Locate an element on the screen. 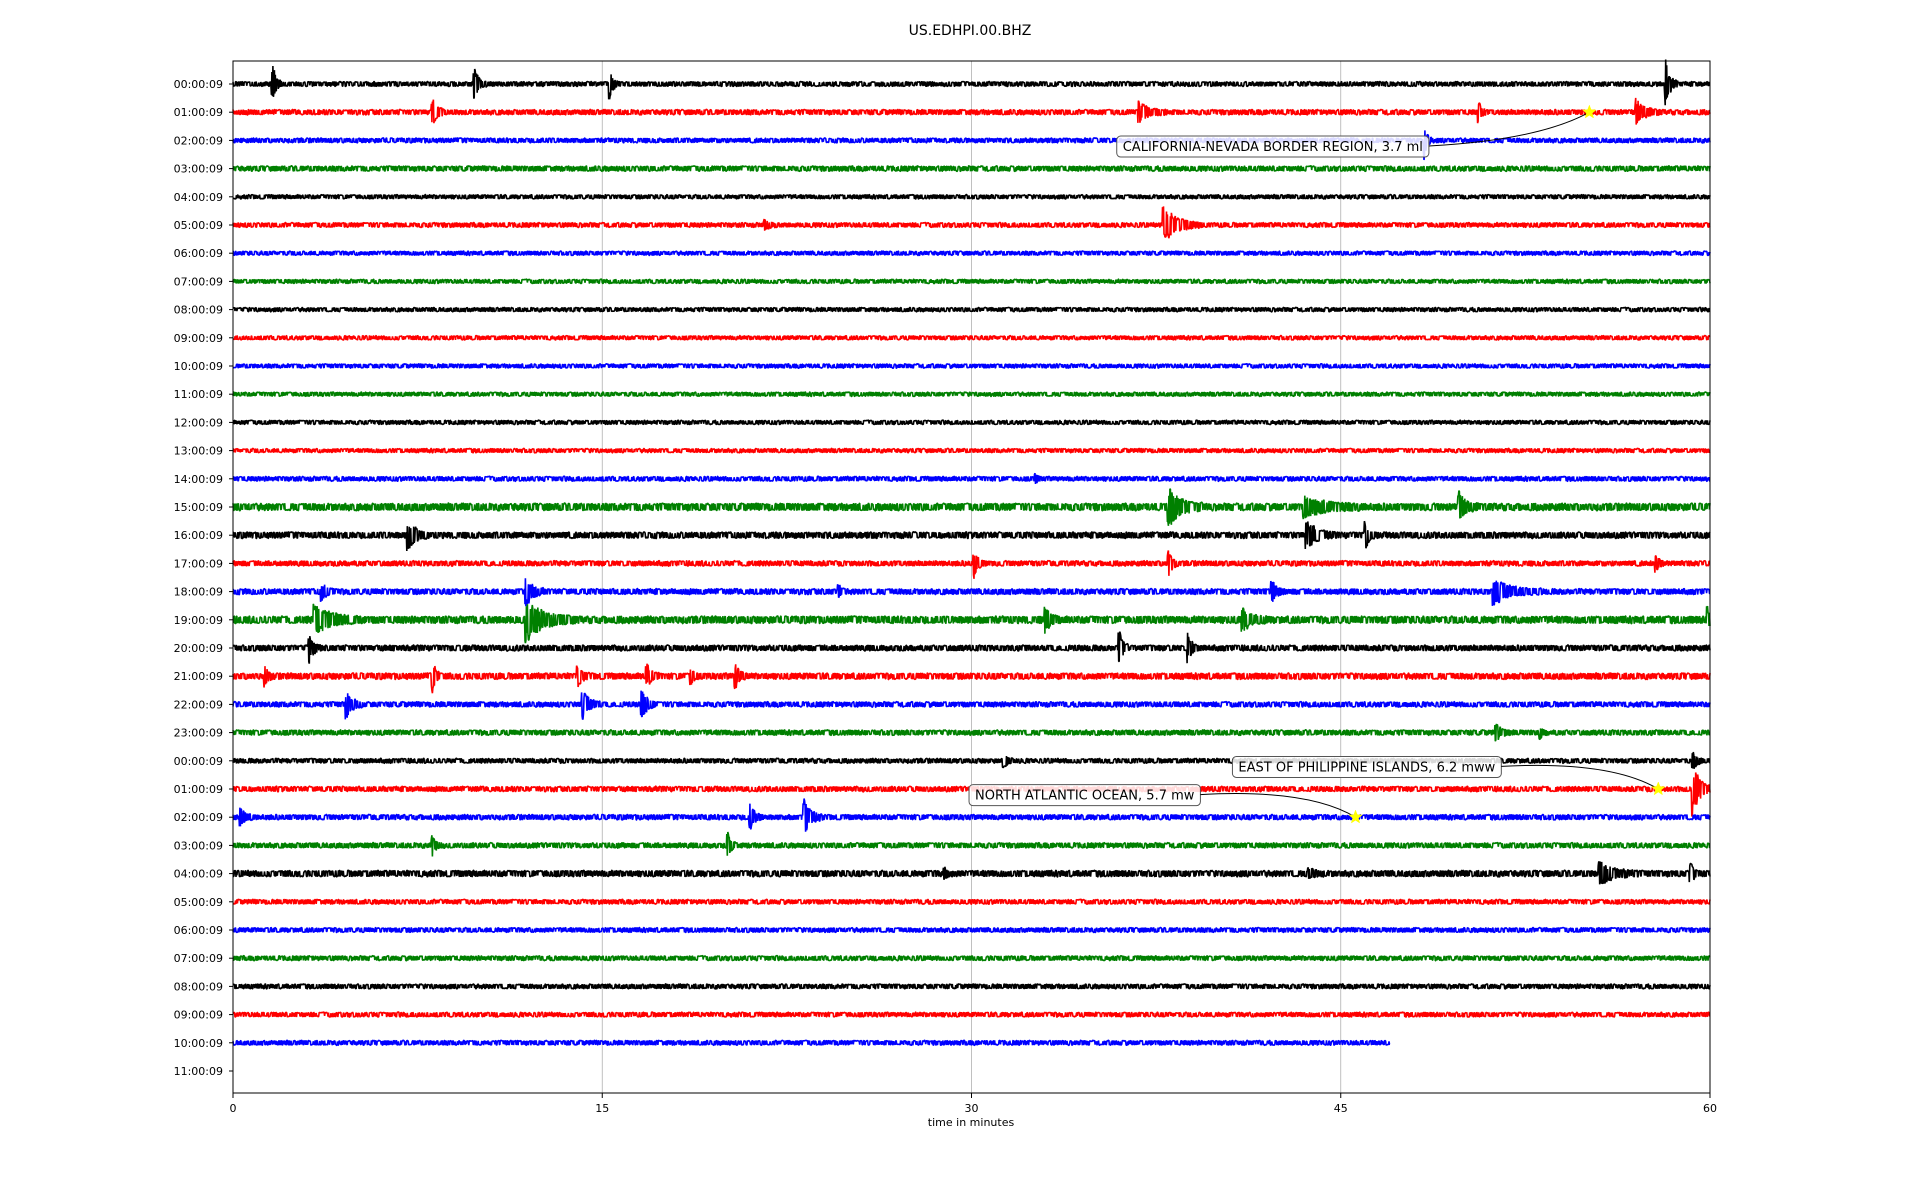 Image resolution: width=1920 pixels, height=1200 pixels. row-label-0: 00:00:09 is located at coordinates (198, 84).